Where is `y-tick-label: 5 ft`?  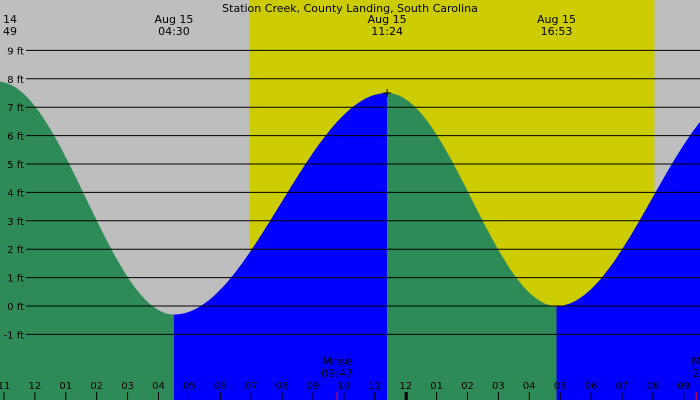
y-tick-label: 5 ft is located at coordinates (15, 165).